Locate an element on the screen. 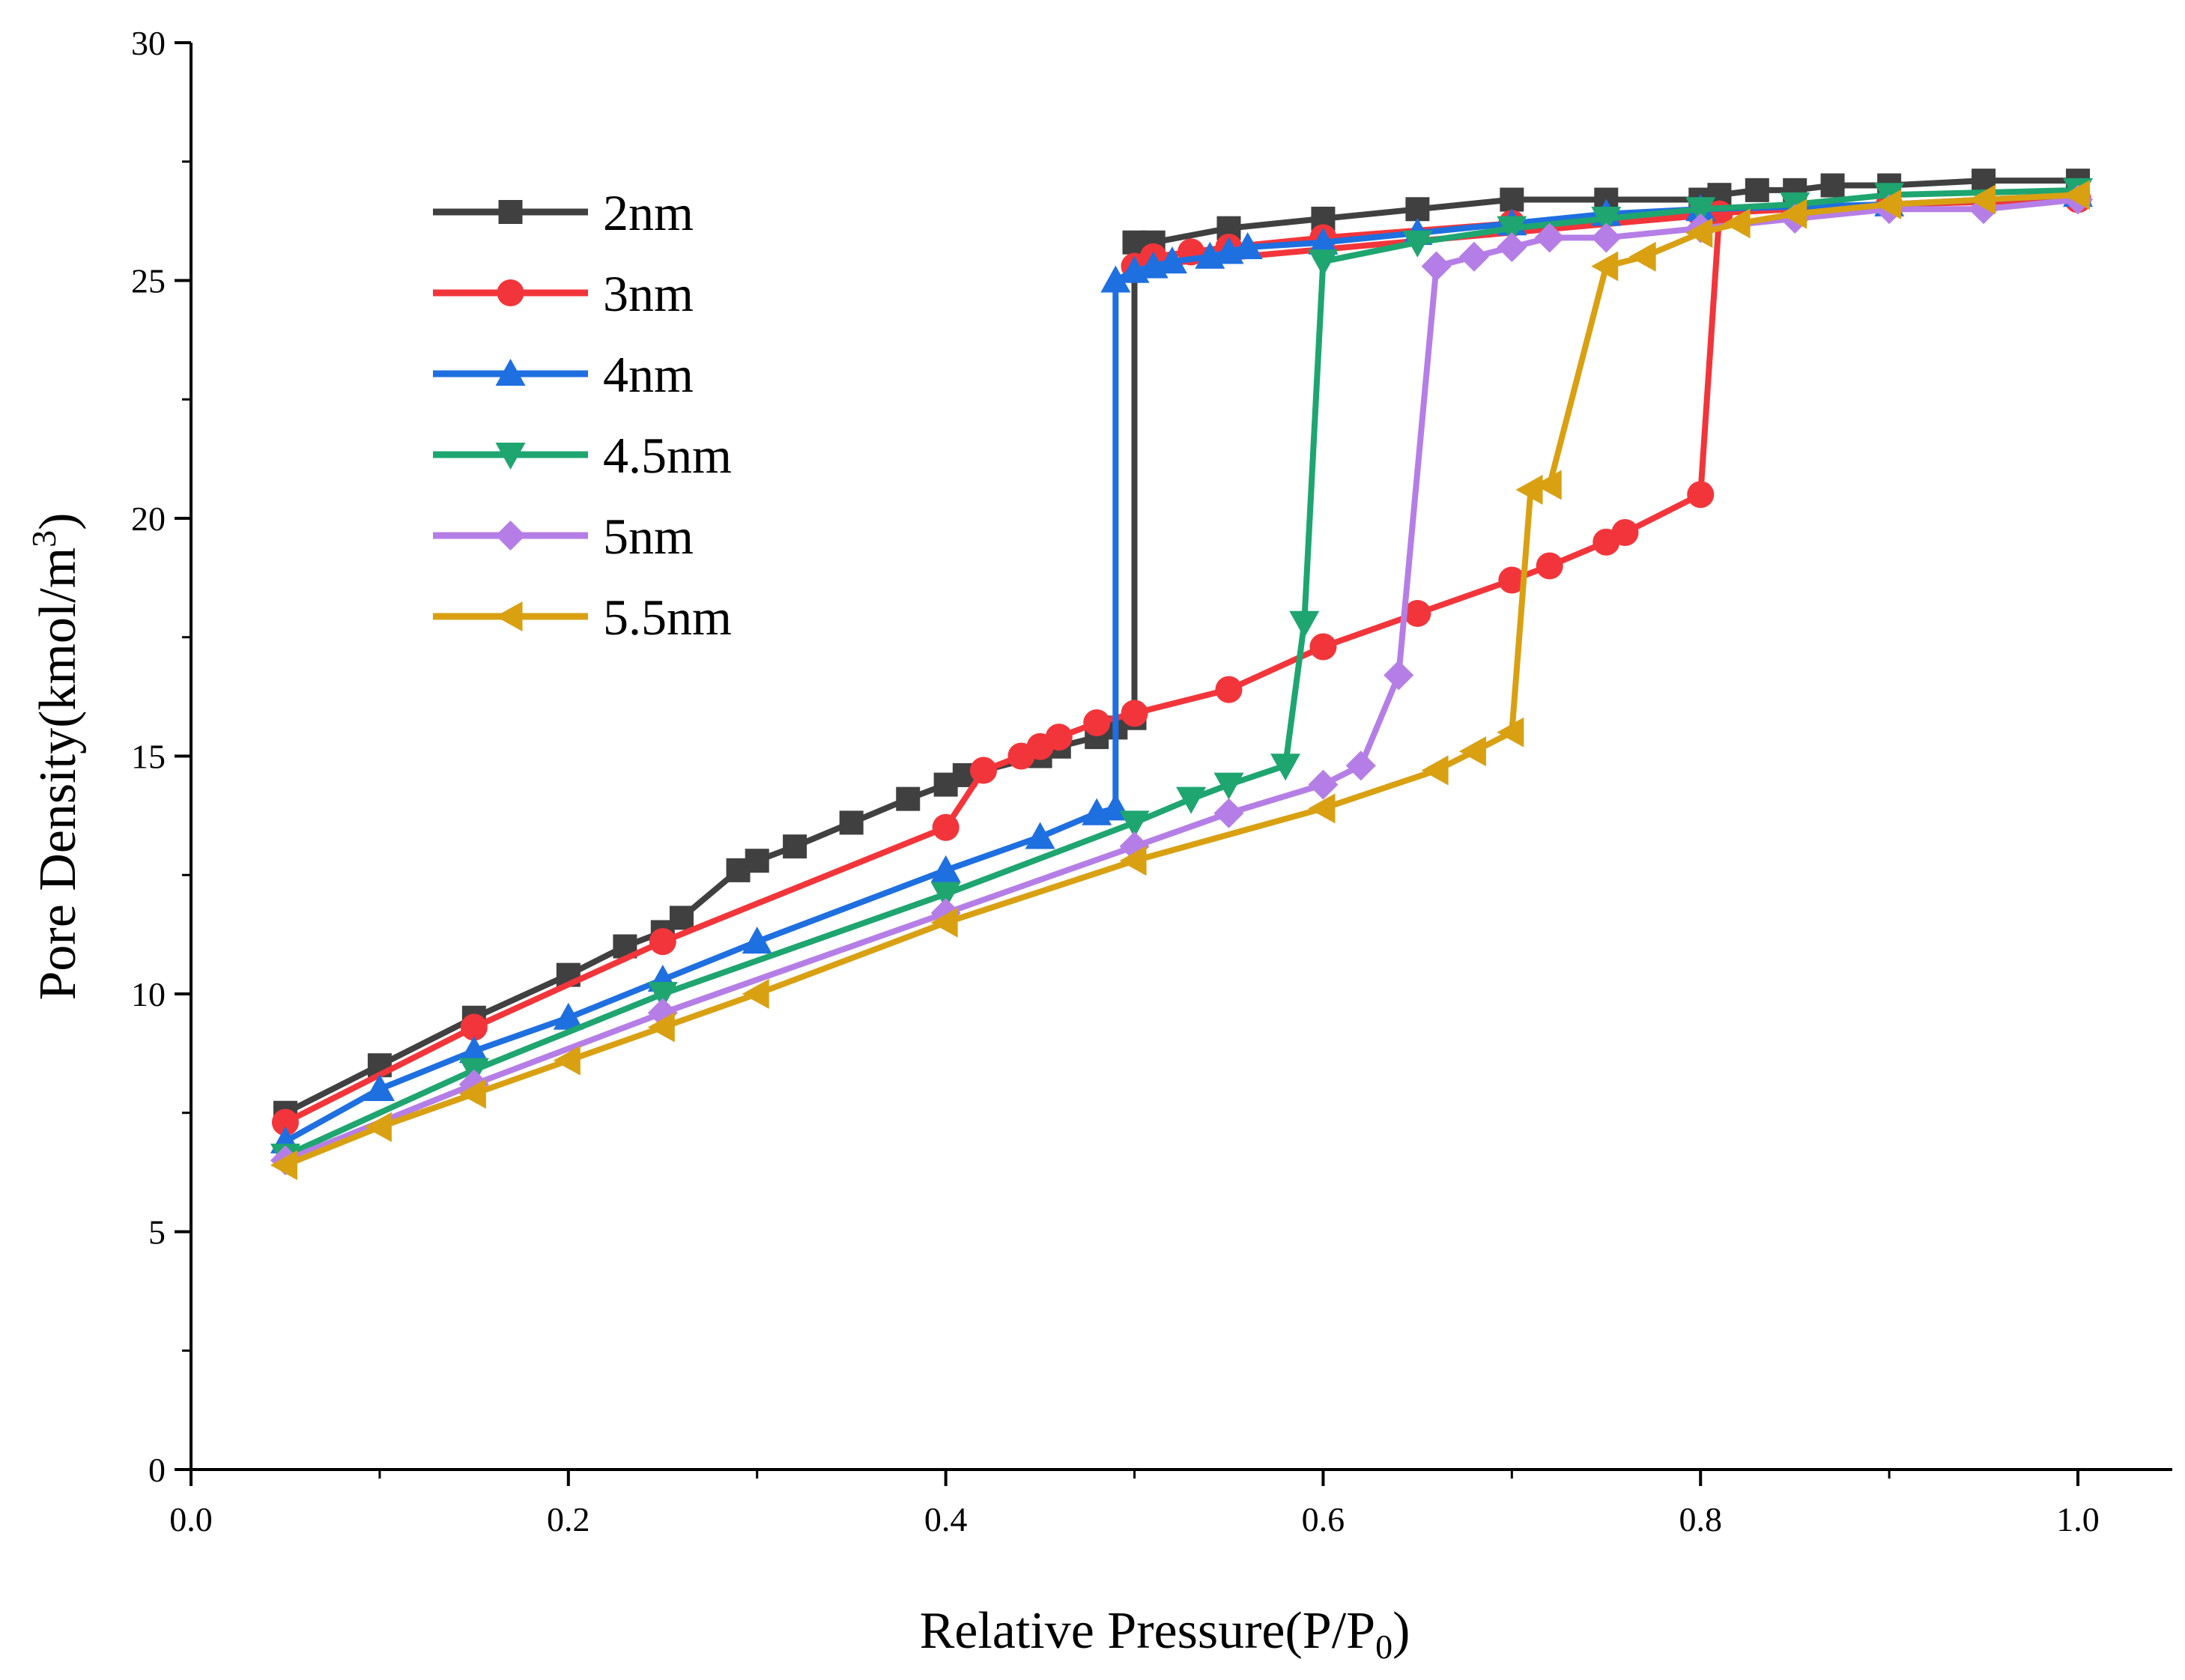  x-tick-label: 0.0 is located at coordinates (191, 1519).